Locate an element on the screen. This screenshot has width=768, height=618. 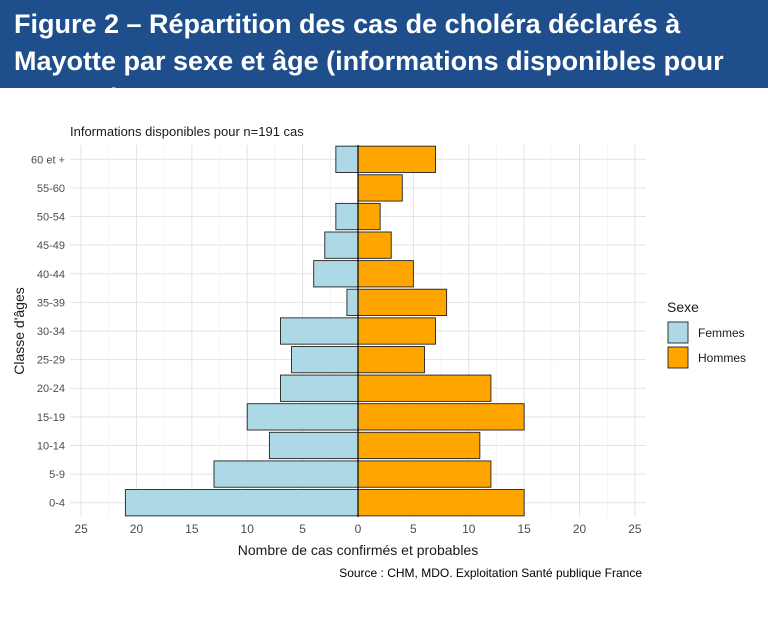
legend-swatch-femmes is located at coordinates (678, 332).